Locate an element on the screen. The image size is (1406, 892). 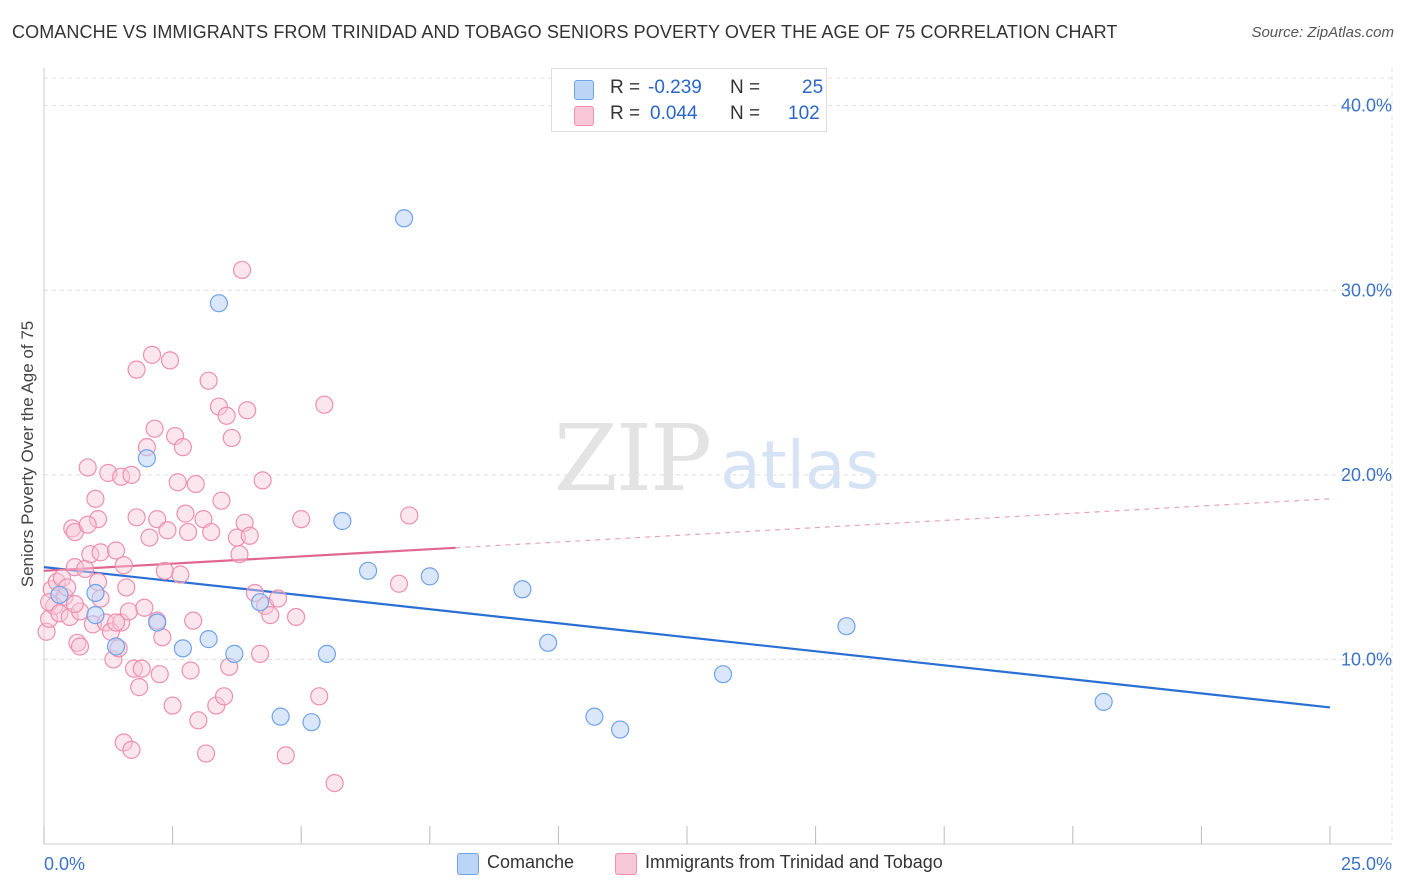
comanche-legend-swatch is located at coordinates (468, 864).